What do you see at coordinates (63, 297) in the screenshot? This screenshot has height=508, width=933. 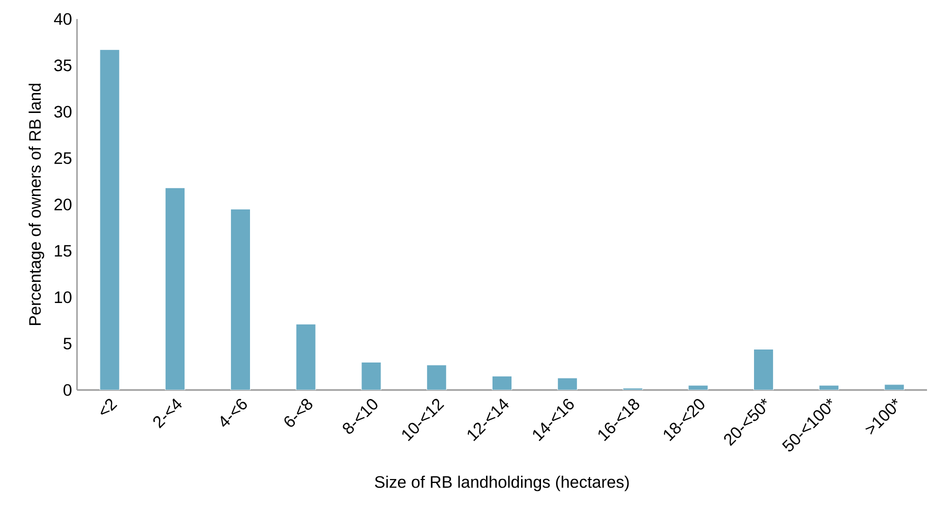 I see `y-tick-label: 10` at bounding box center [63, 297].